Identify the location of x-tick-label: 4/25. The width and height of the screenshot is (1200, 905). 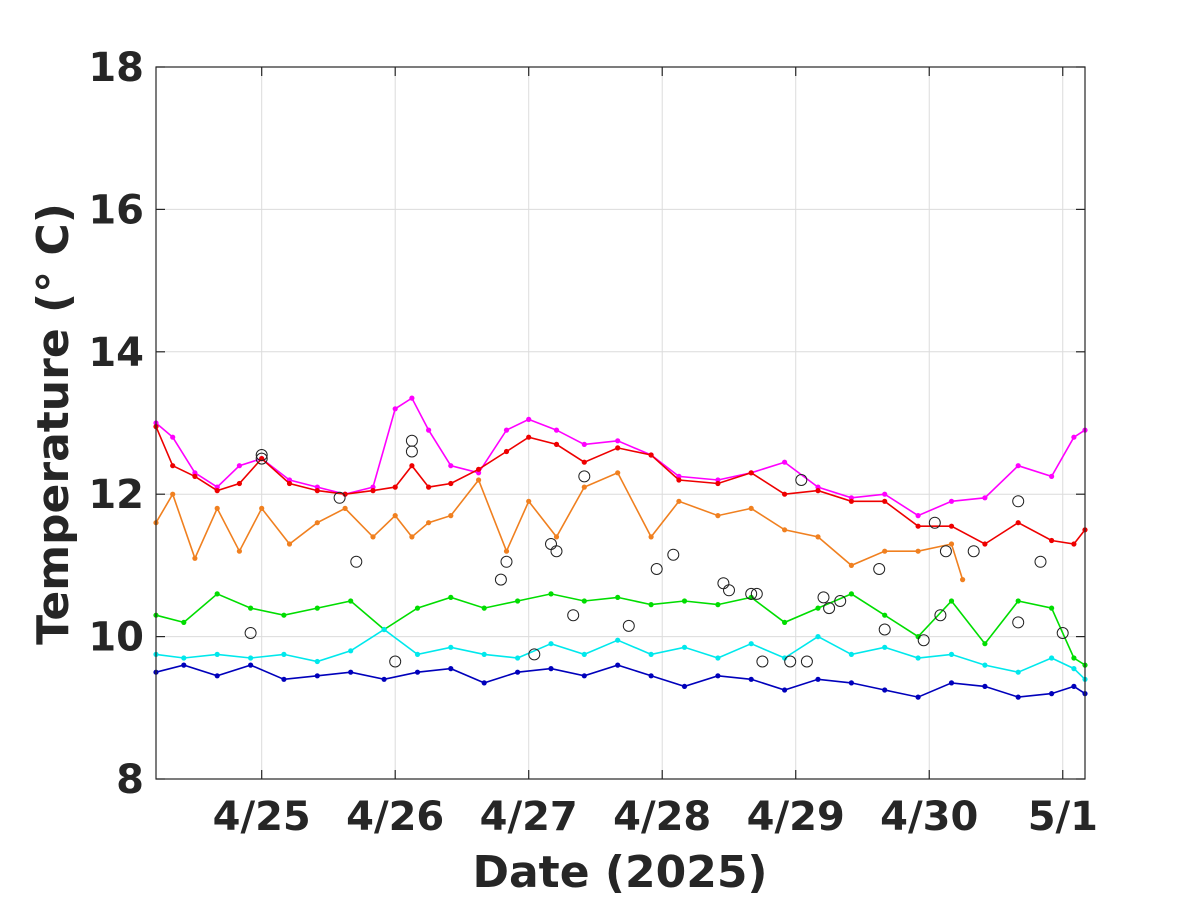
(262, 817).